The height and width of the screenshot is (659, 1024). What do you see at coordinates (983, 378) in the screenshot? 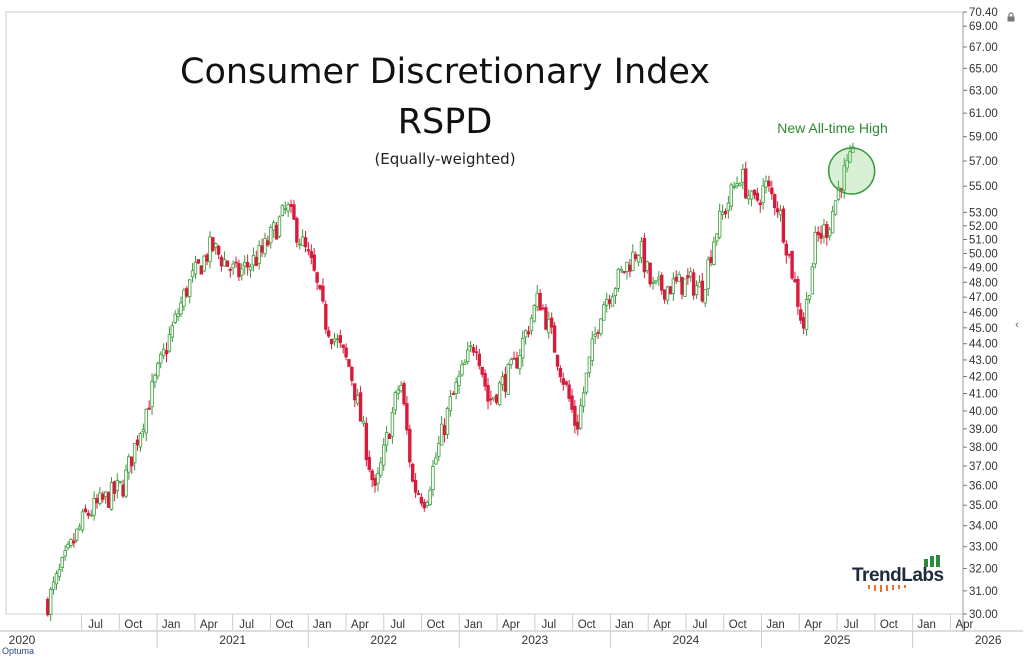
I see `y-tick-label: 42.00` at bounding box center [983, 378].